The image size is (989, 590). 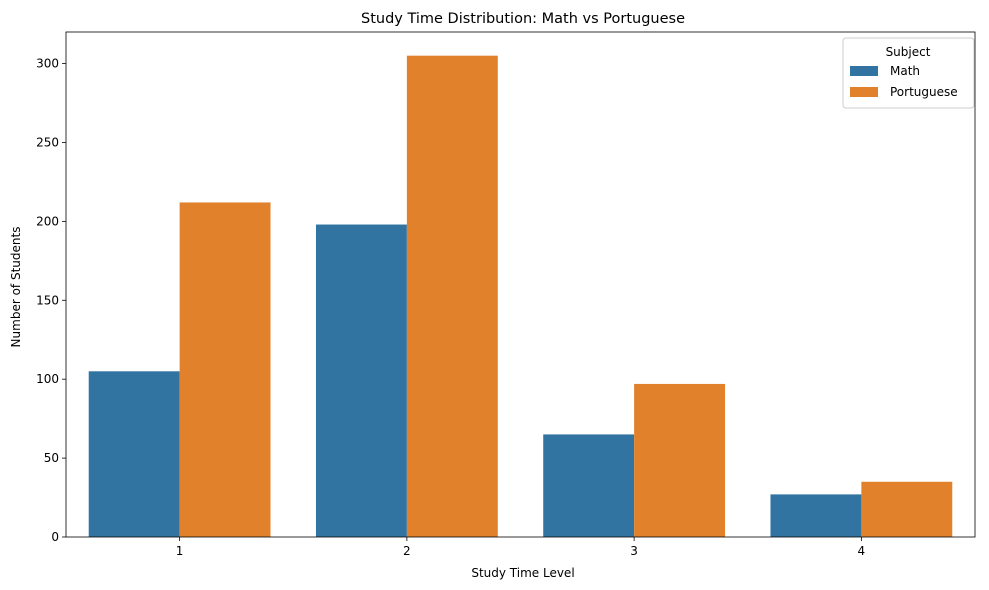 I want to click on x-tick-label: 2, so click(x=407, y=551).